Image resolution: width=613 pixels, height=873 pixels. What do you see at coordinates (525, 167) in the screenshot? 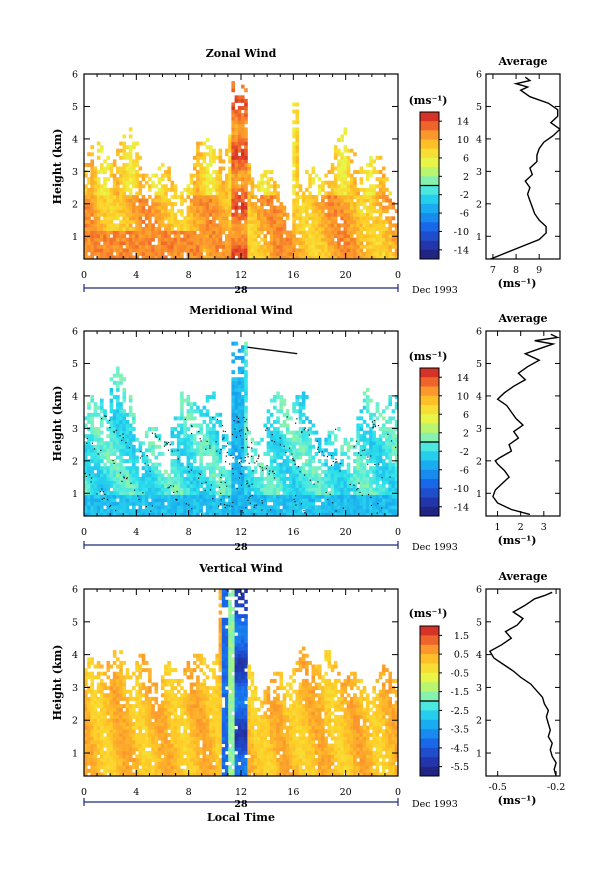
I see `profile-line` at bounding box center [525, 167].